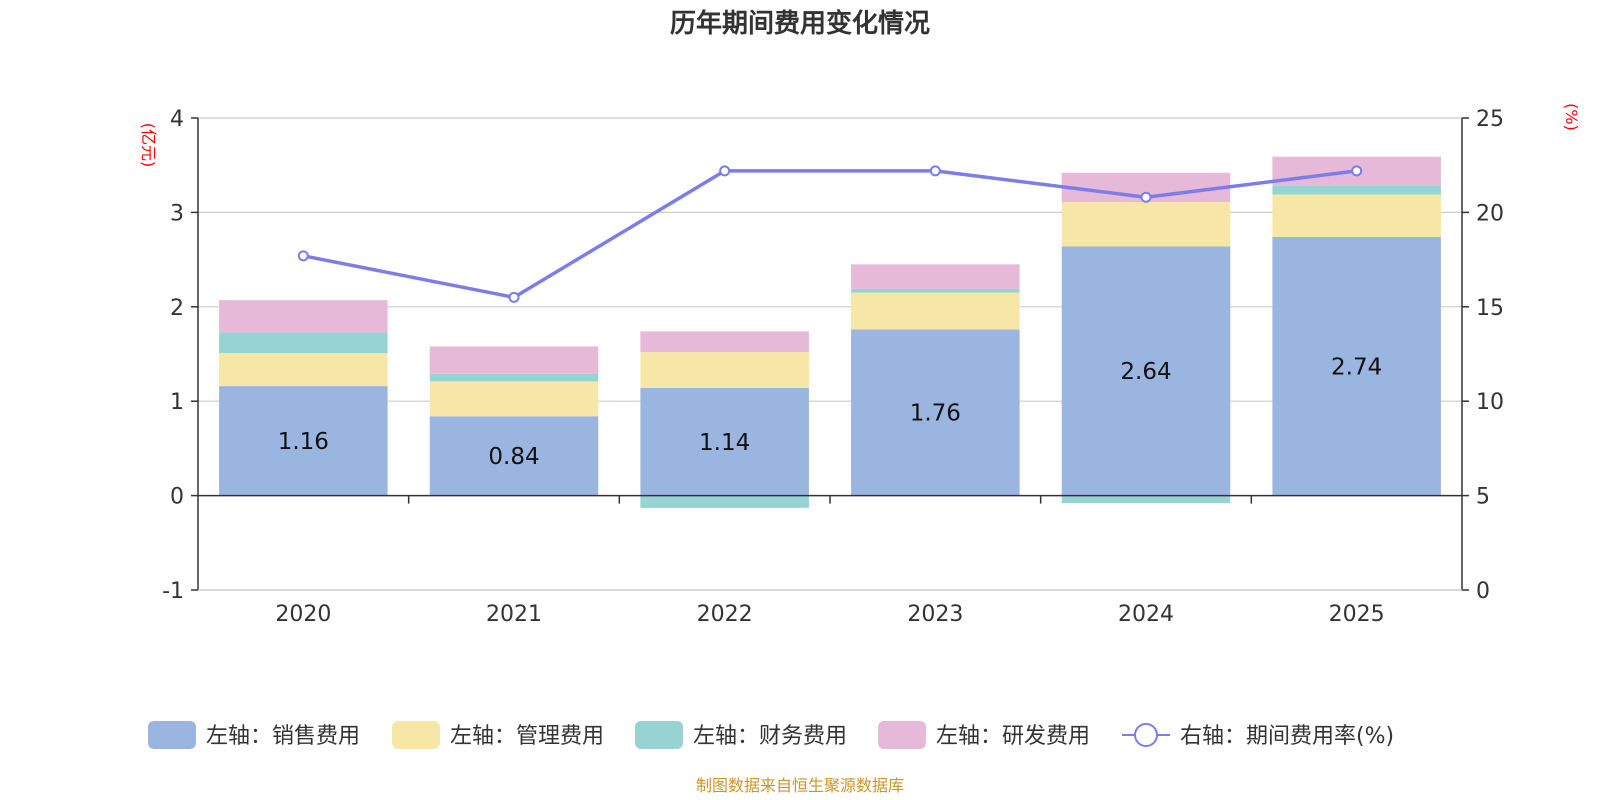 This screenshot has height=800, width=1600. Describe the element at coordinates (177, 119) in the screenshot. I see `left-tick-label: 4` at that location.